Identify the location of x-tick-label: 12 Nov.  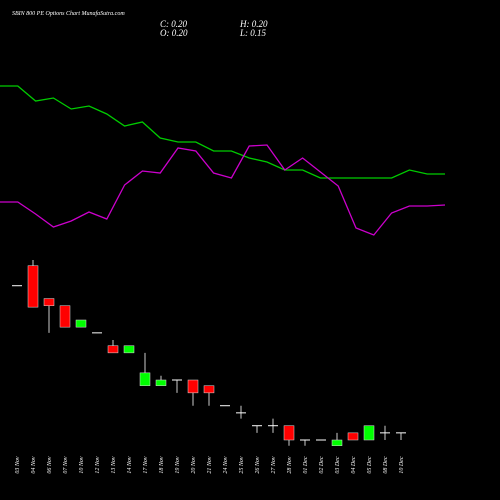
(98, 465).